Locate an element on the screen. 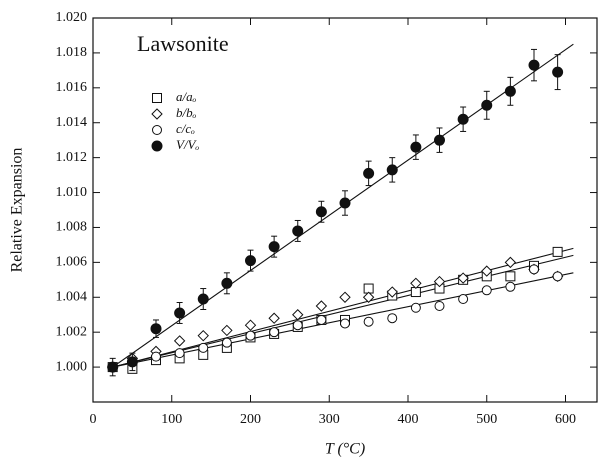 The height and width of the screenshot is (461, 601). y-tick-label: 1.008 is located at coordinates (72, 227).